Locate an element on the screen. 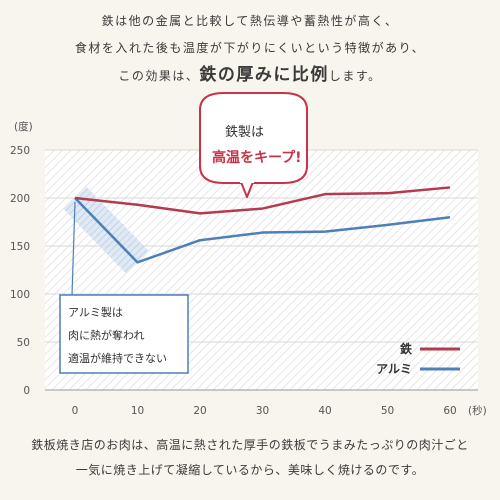 This screenshot has width=500, height=500. y-axis-label: (度) is located at coordinates (23, 126).